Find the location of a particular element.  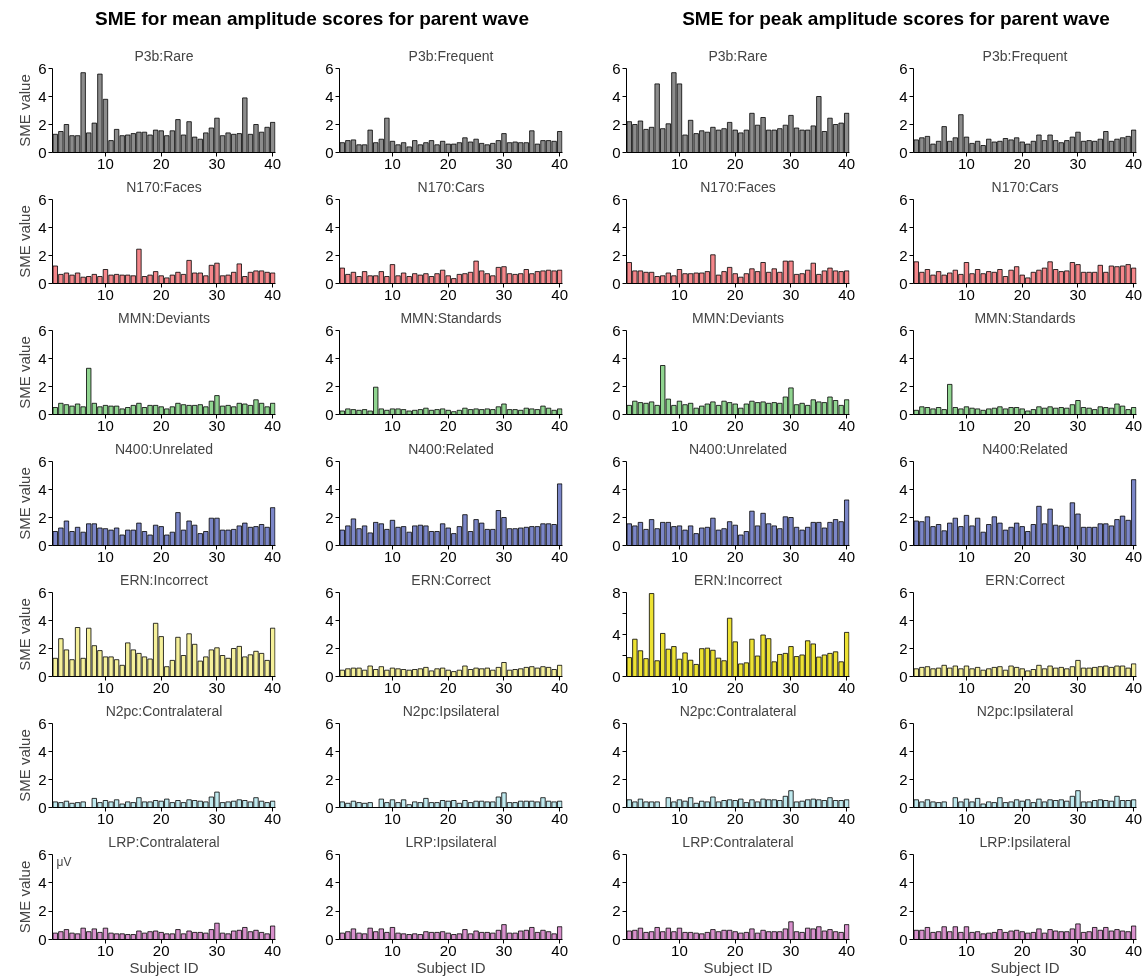

chart-title: N2pc:Contralateral is located at coordinates (738, 710).